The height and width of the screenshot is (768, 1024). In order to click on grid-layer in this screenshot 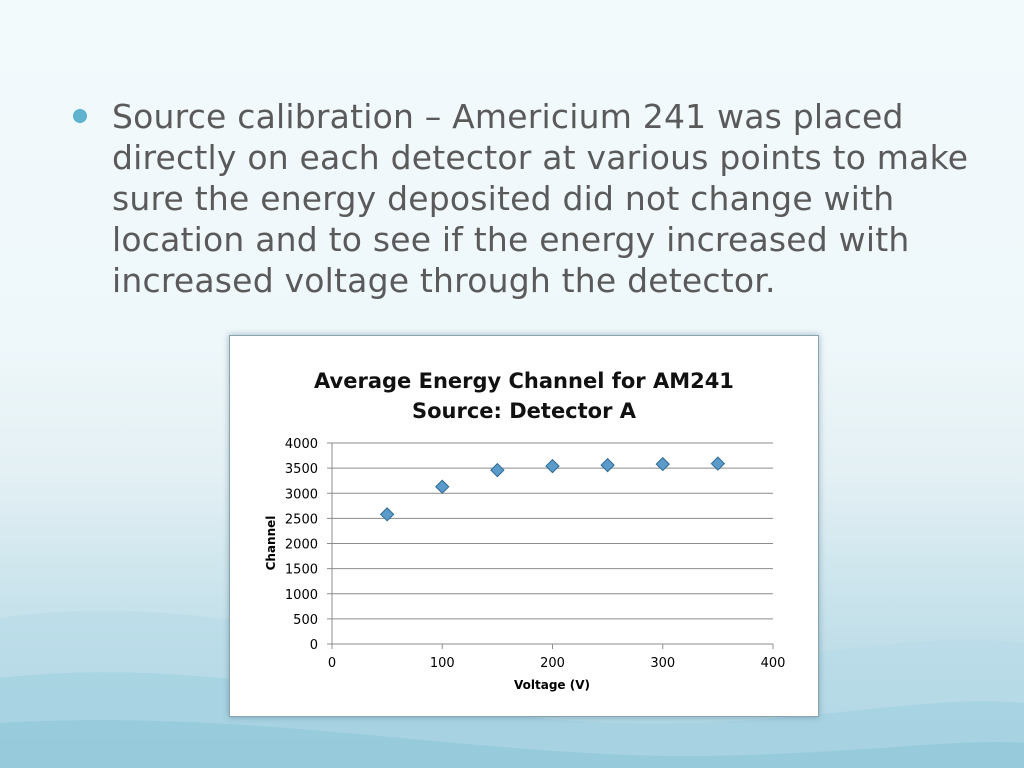, I will do `click(550, 545)`.